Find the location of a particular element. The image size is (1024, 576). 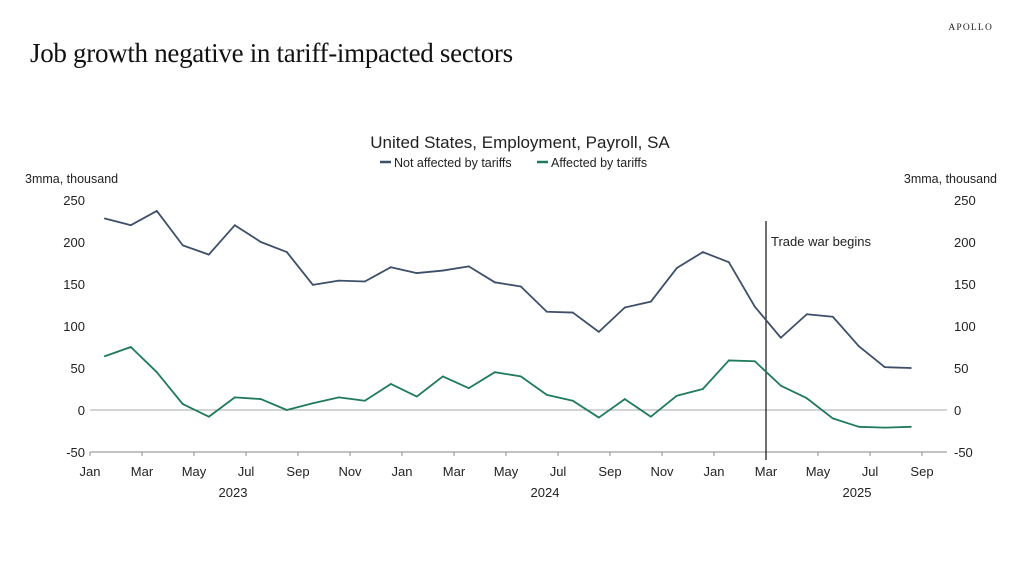

y-tick-label-right: 50 is located at coordinates (961, 368).